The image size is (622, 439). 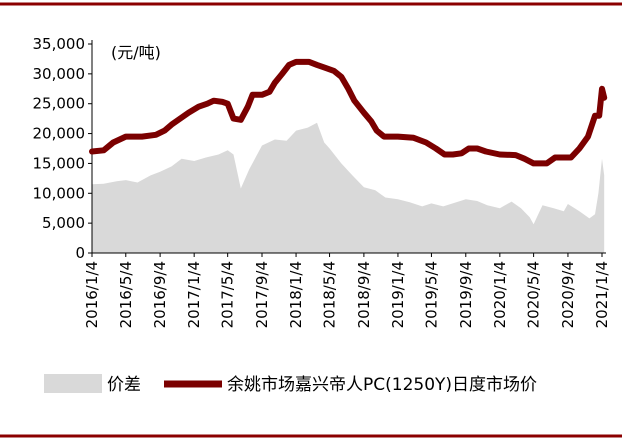 What do you see at coordinates (136, 52) in the screenshot?
I see `unit-label: (元/吨)` at bounding box center [136, 52].